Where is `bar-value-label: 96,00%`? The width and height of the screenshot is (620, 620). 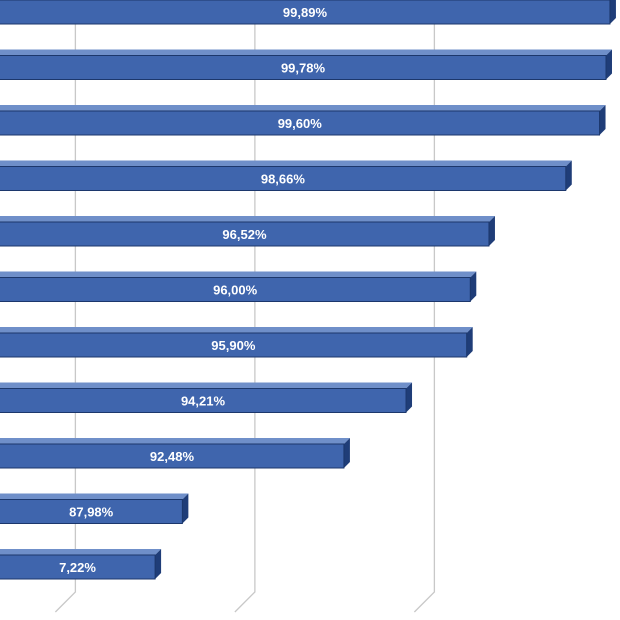
bar-value-label: 96,00% is located at coordinates (235, 290).